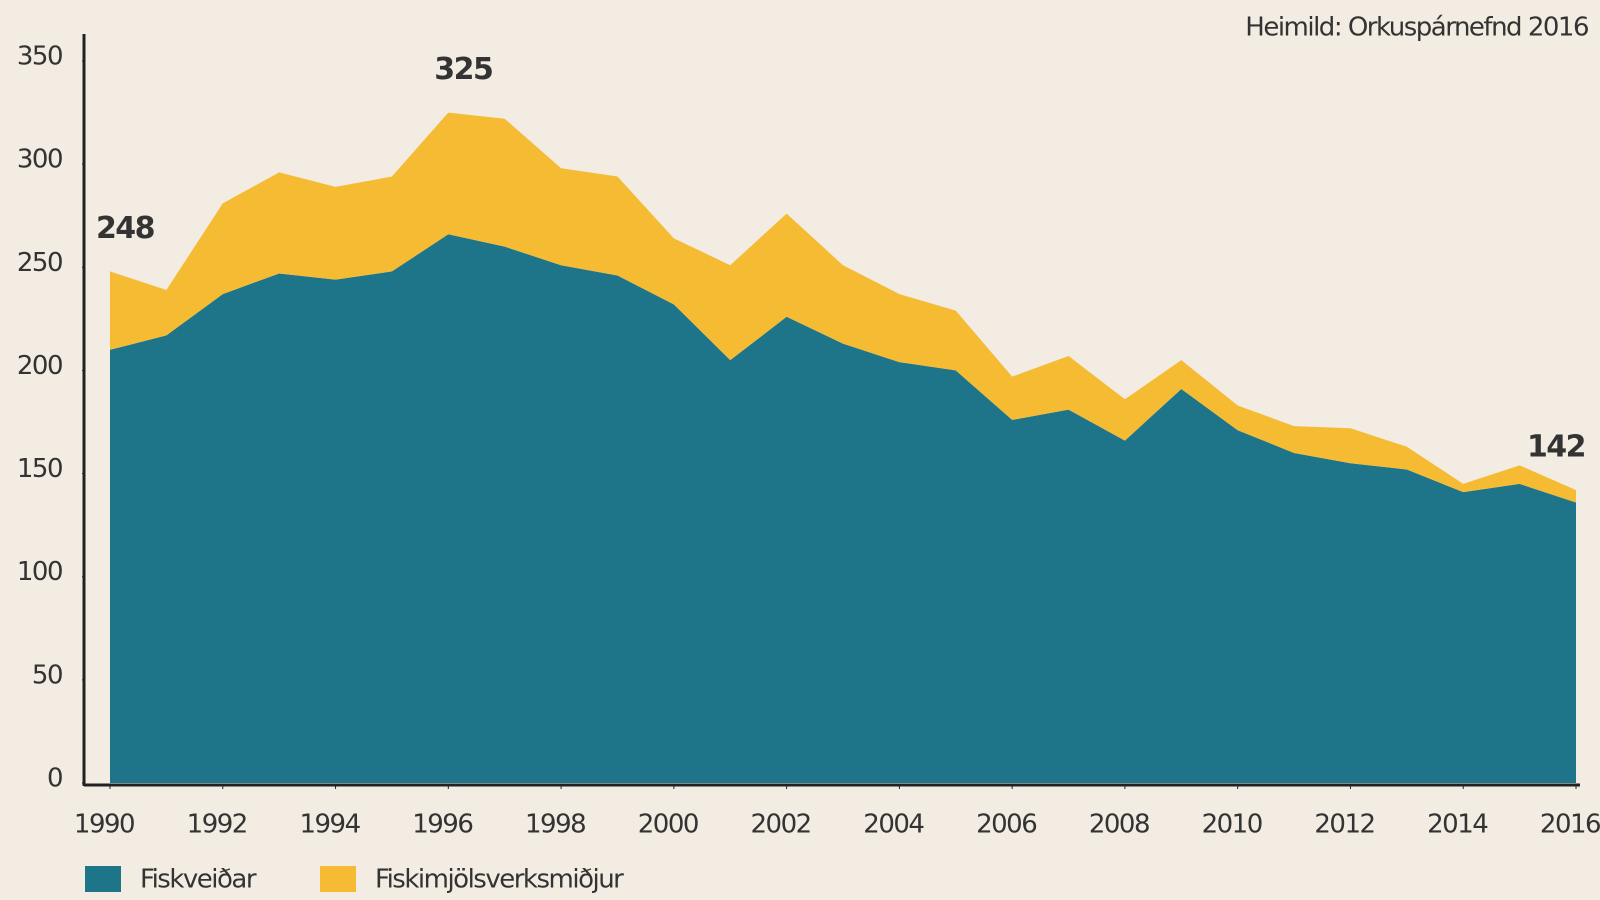 This screenshot has height=900, width=1600. Describe the element at coordinates (39, 366) in the screenshot. I see `y-tick-label: 200` at that location.